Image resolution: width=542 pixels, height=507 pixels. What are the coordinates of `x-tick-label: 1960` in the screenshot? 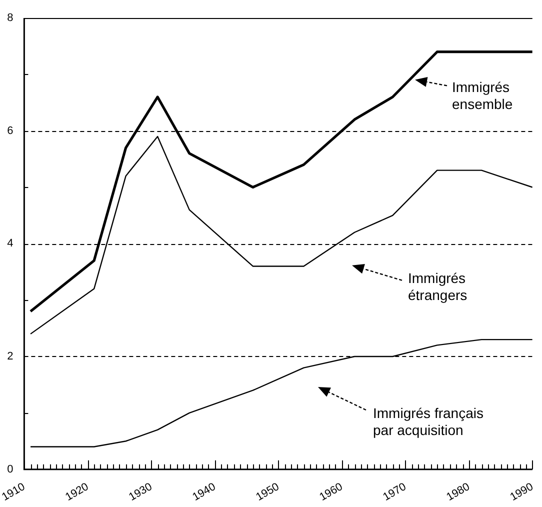 It's located at (331, 492).